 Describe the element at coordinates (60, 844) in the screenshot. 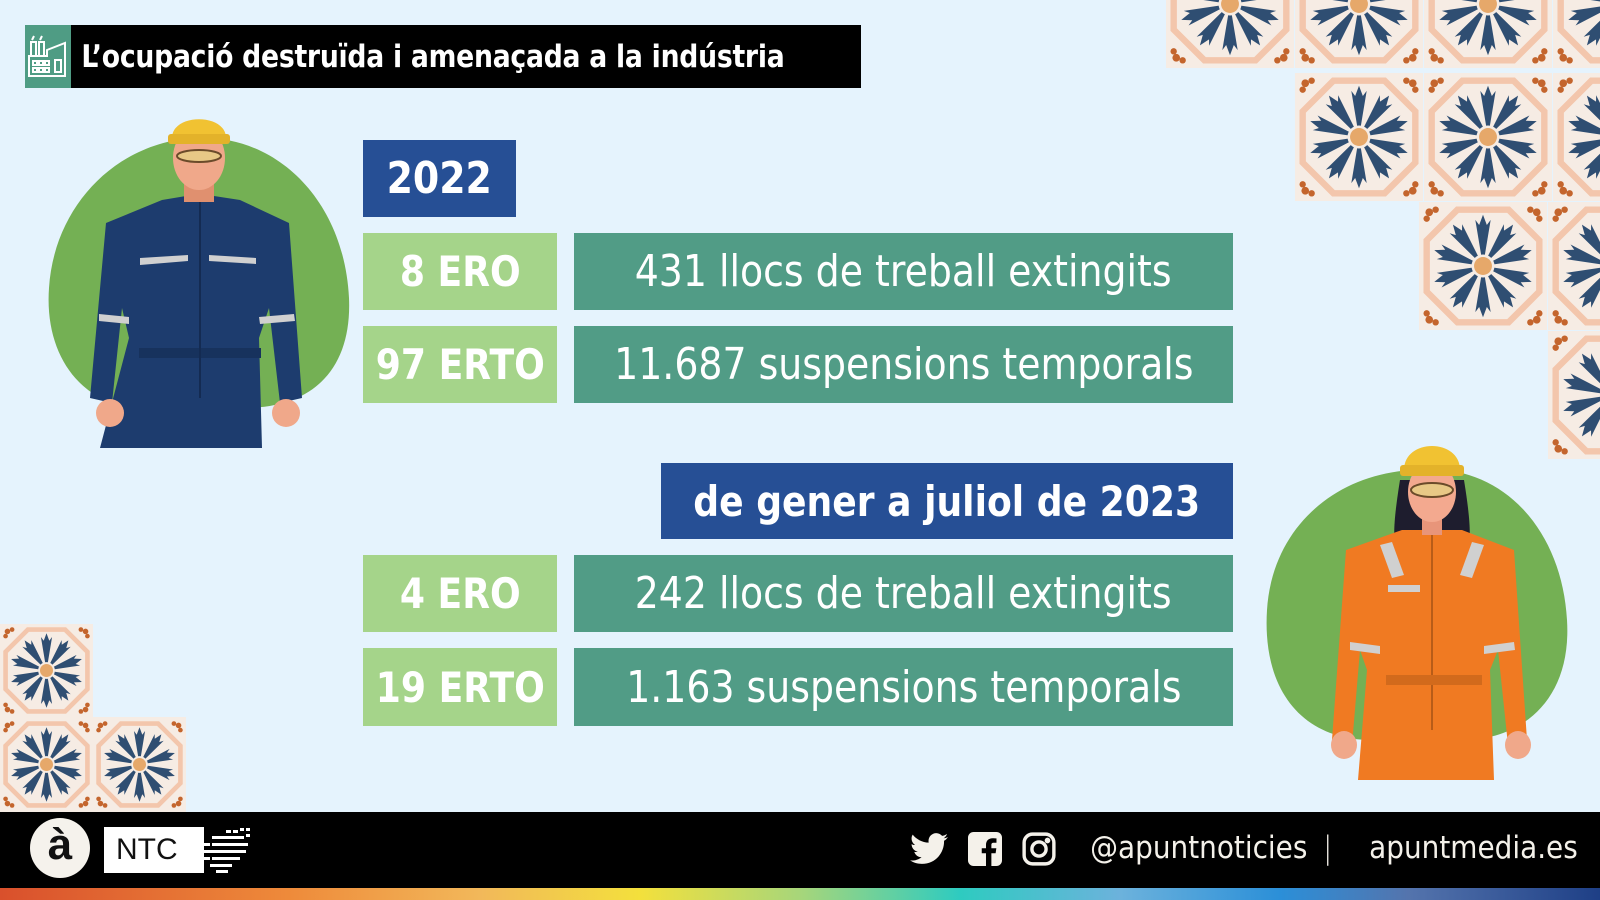

I see `logo-letter: à` at that location.